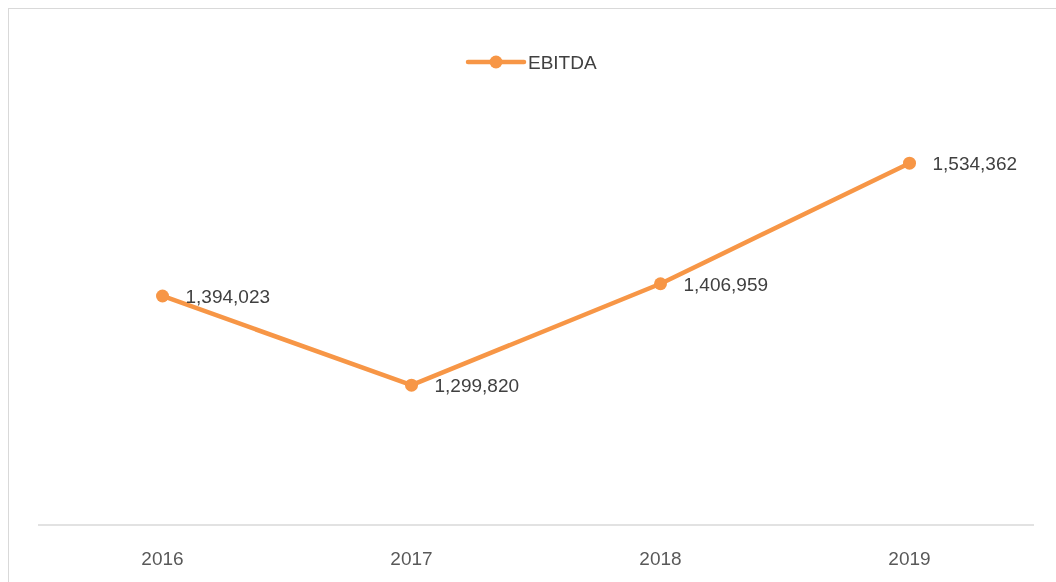 The image size is (1056, 582). What do you see at coordinates (726, 284) in the screenshot?
I see `data-label: 1,406,959` at bounding box center [726, 284].